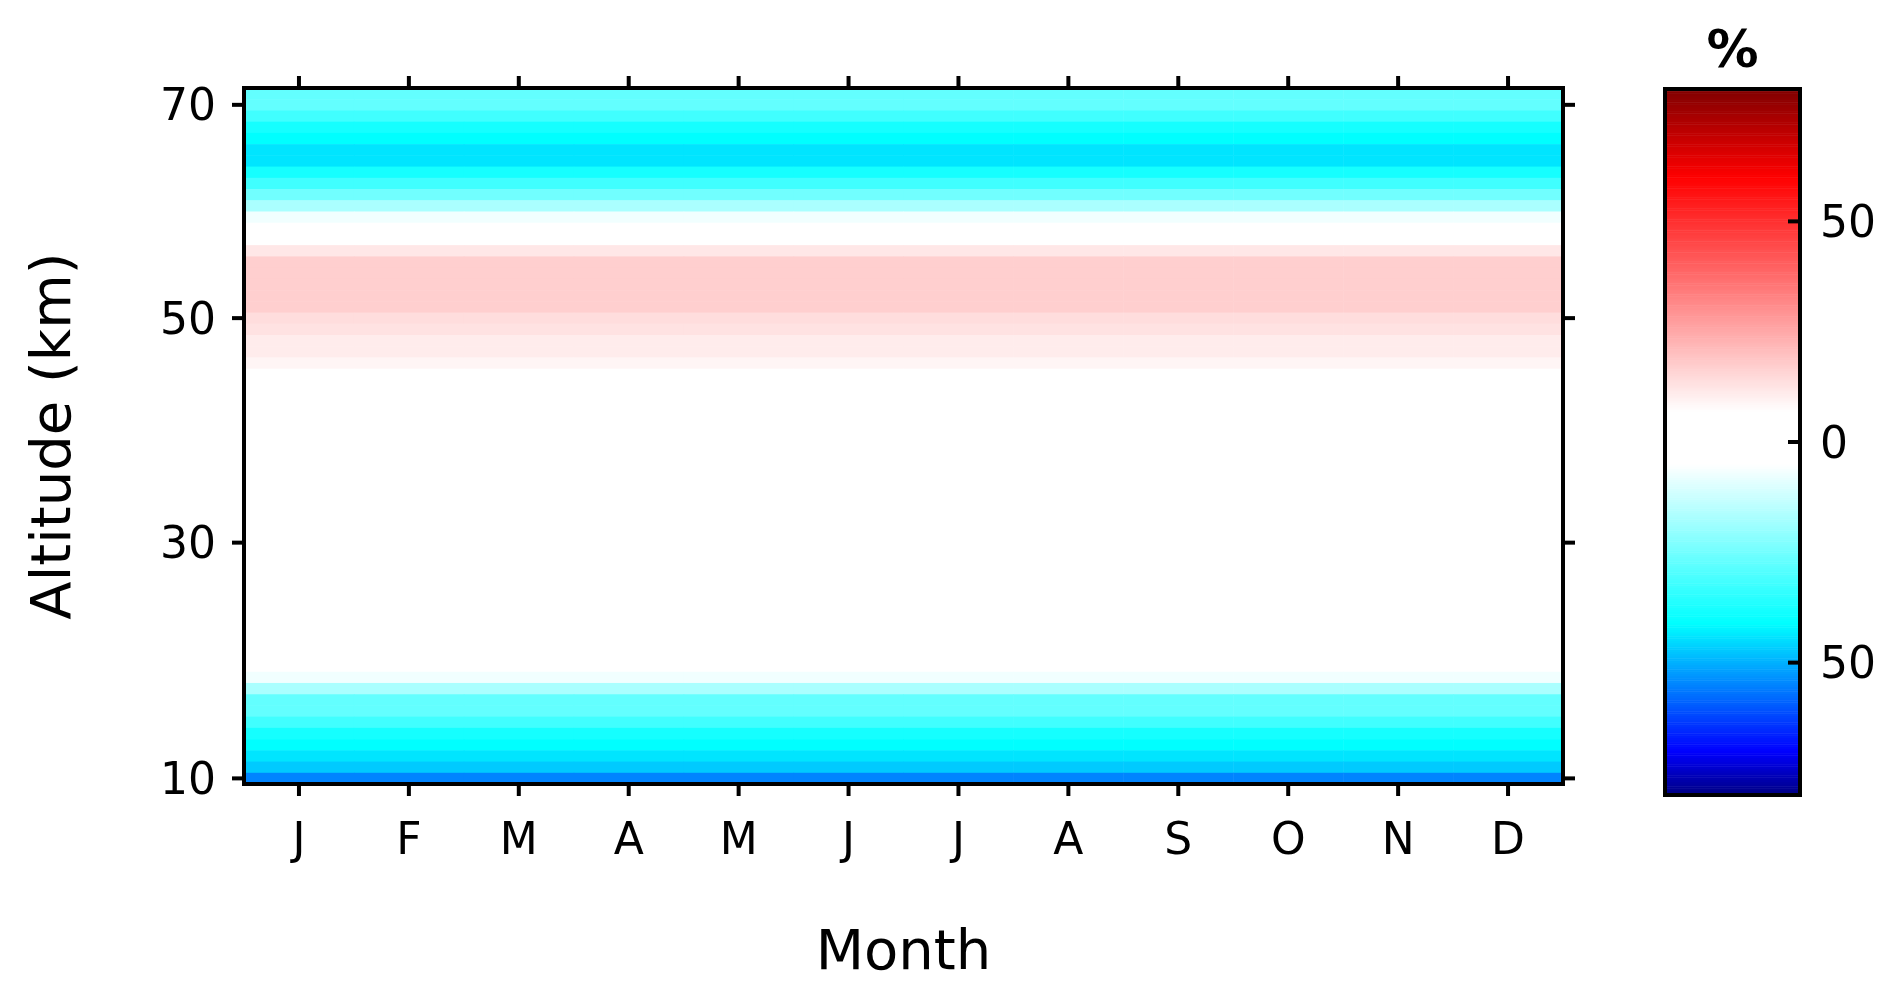  Describe the element at coordinates (1398, 838) in the screenshot. I see `x-tick-label: N` at that location.